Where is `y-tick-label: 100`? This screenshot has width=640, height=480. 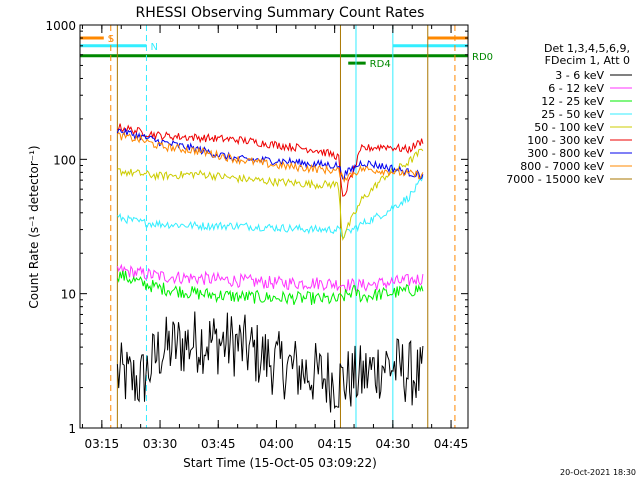 y-tick-label: 100 is located at coordinates (64, 160).